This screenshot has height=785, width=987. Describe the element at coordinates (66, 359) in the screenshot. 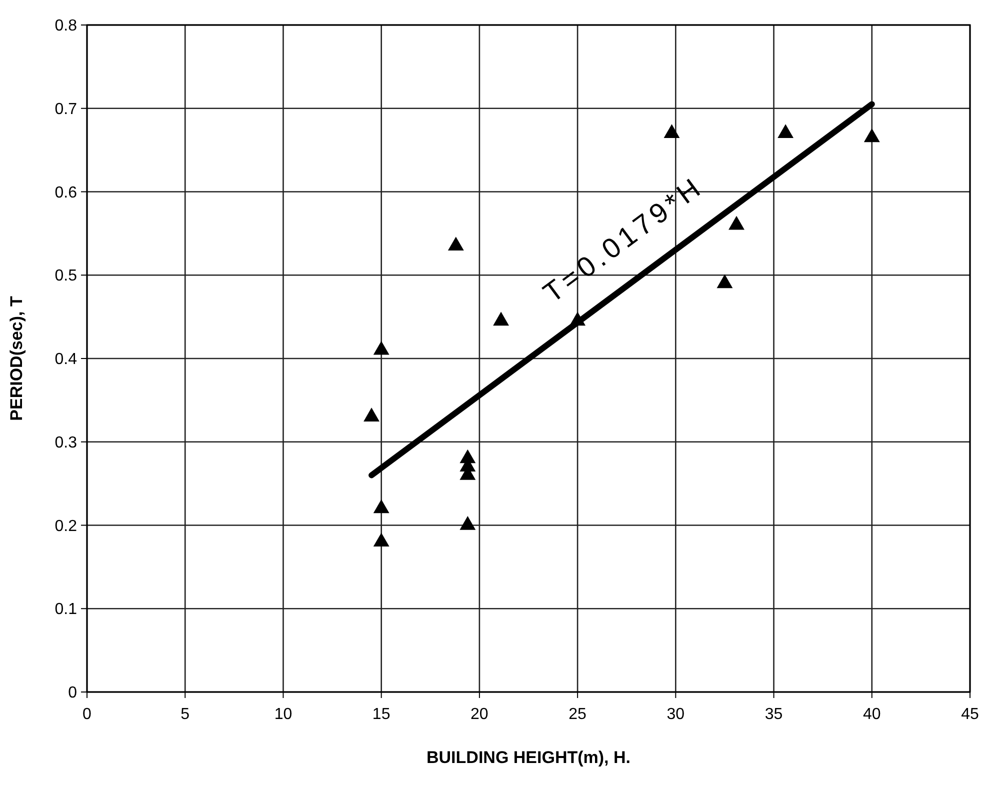

I see `y-tick-label: 0.4` at that location.